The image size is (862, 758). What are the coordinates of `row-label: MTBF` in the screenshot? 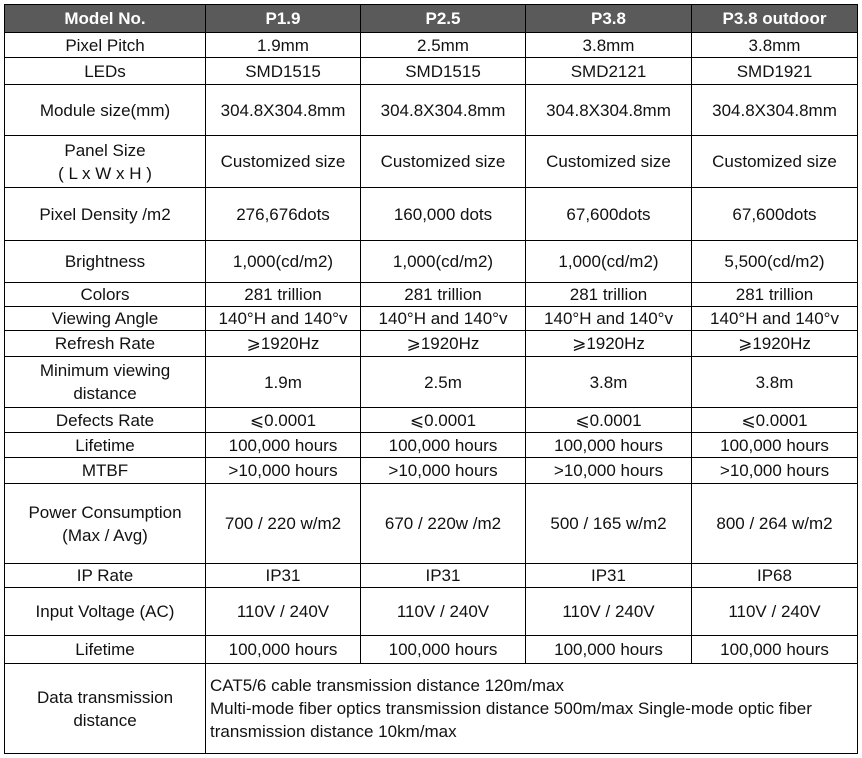 It's located at (105, 470).